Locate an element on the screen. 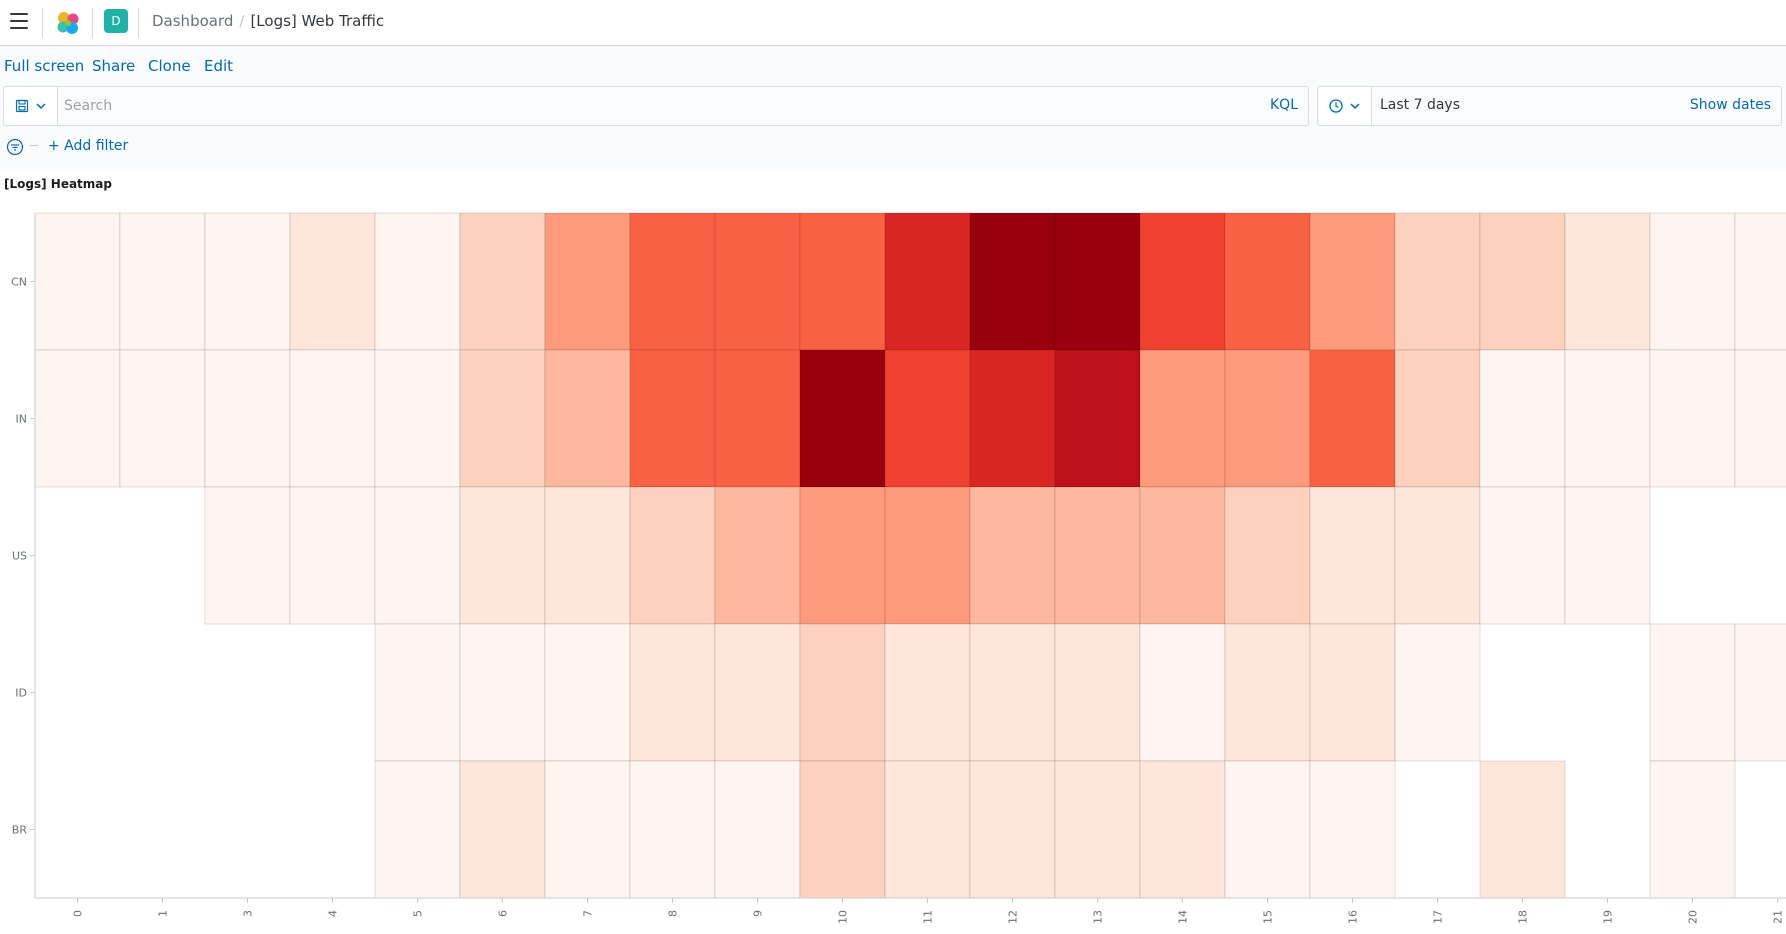 This screenshot has width=1786, height=934. search-input is located at coordinates (654, 106).